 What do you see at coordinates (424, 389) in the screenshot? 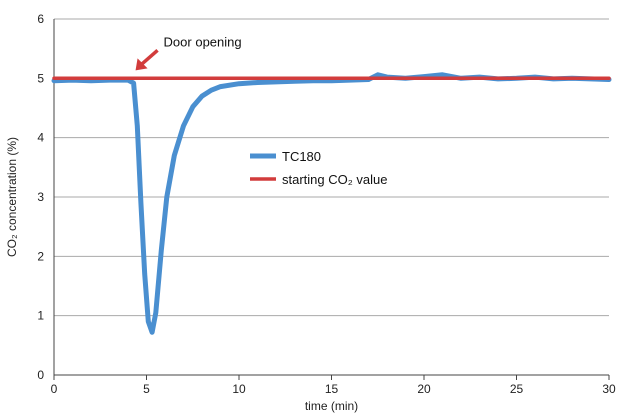
I see `x-tick-20: 20` at bounding box center [424, 389].